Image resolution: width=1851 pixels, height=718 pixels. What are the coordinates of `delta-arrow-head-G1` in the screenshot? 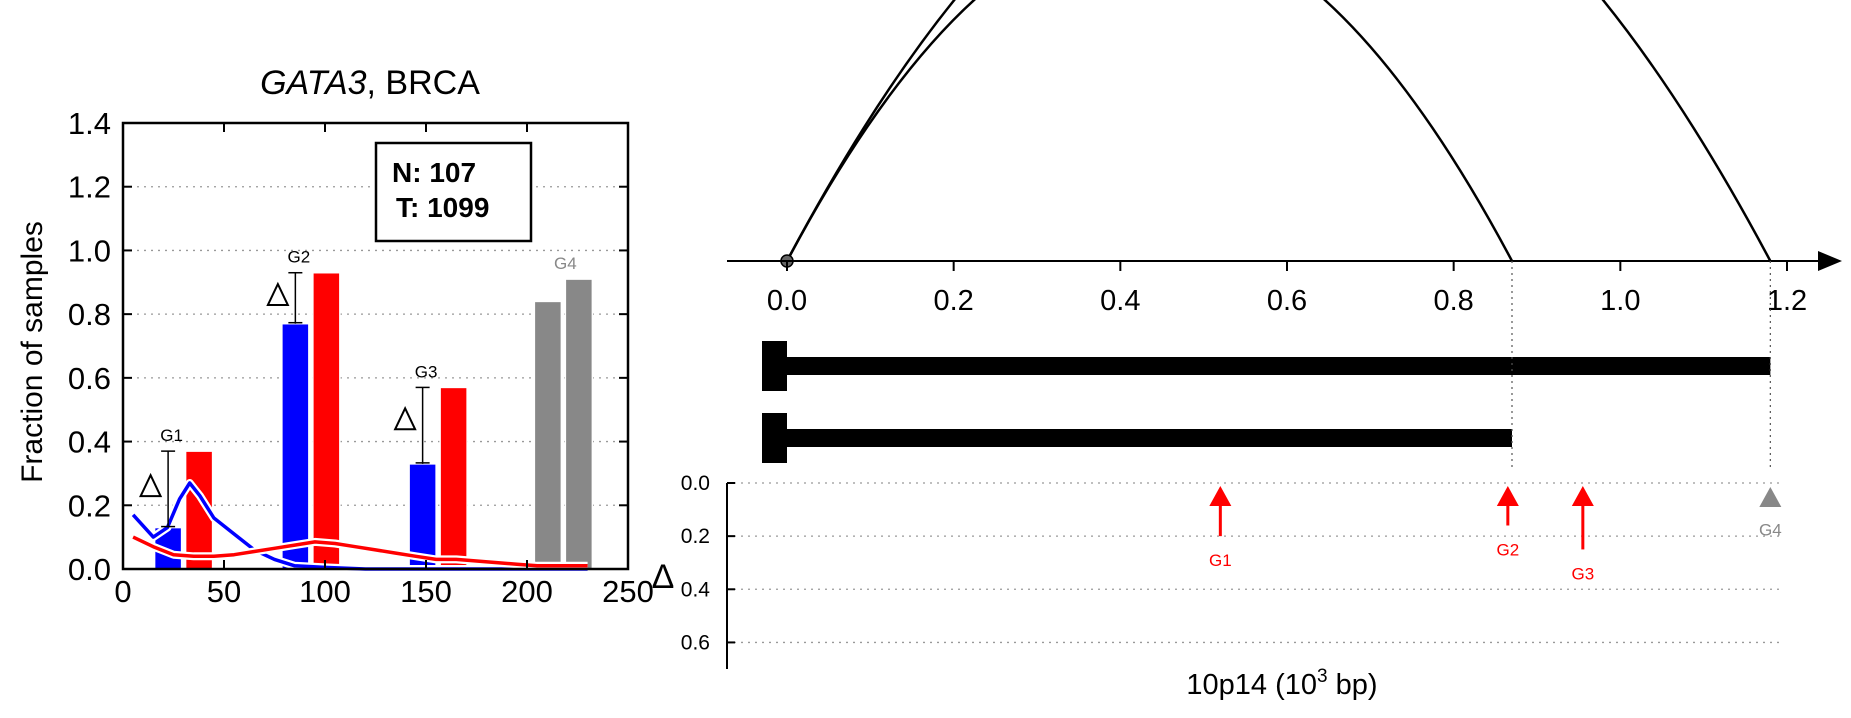 It's located at (1220, 496).